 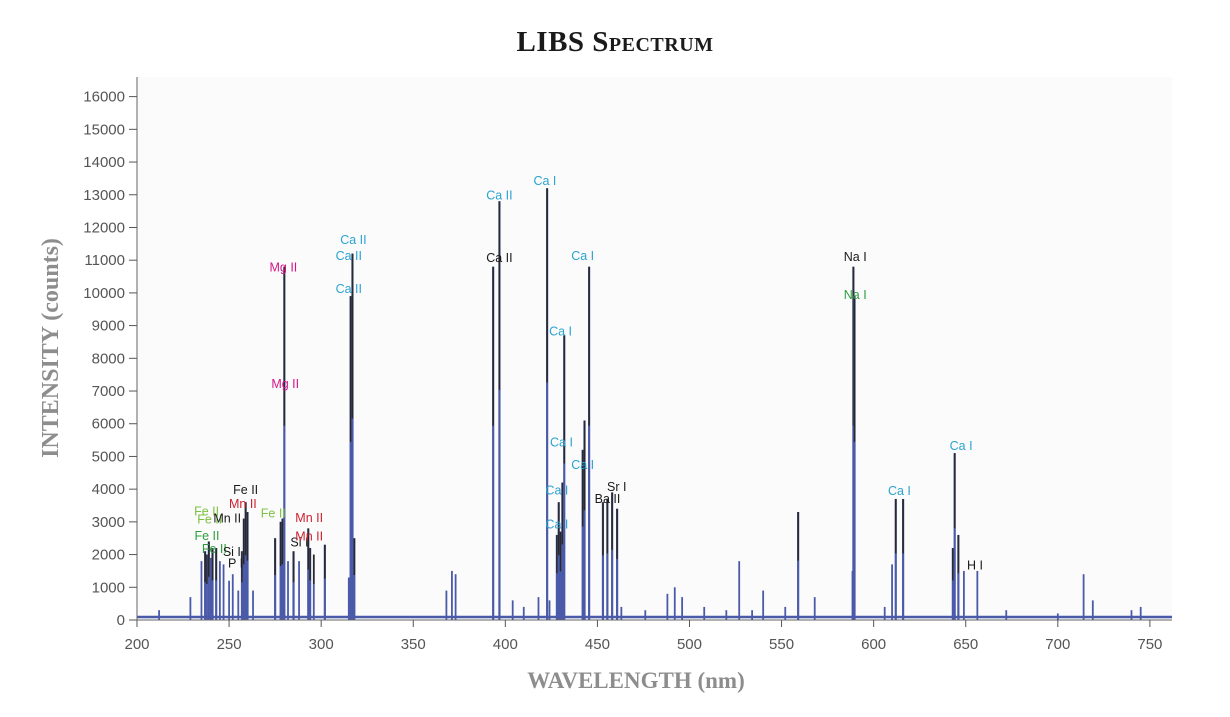 What do you see at coordinates (121, 620) in the screenshot?
I see `y-tick-label: 0` at bounding box center [121, 620].